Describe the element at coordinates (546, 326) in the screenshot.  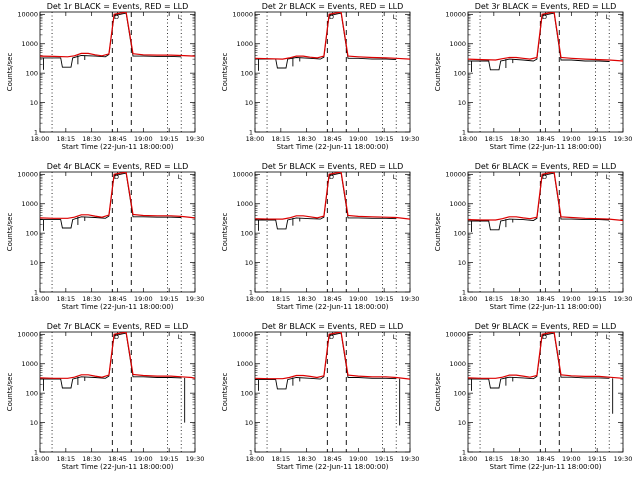
I see `panel-title: Det 9r BLACK = Events, RED = LLD` at that location.